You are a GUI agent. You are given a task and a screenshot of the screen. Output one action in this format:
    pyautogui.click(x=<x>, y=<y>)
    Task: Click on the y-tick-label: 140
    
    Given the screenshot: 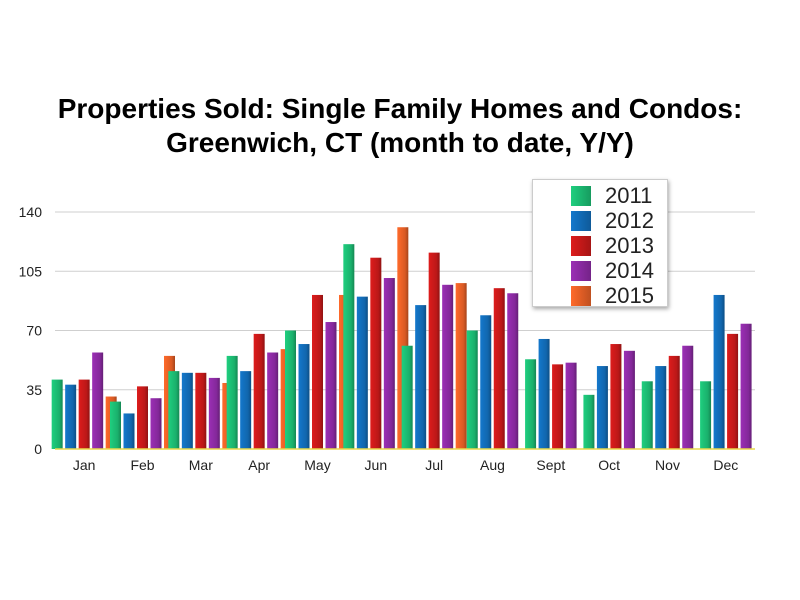 What is the action you would take?
    pyautogui.click(x=31, y=212)
    